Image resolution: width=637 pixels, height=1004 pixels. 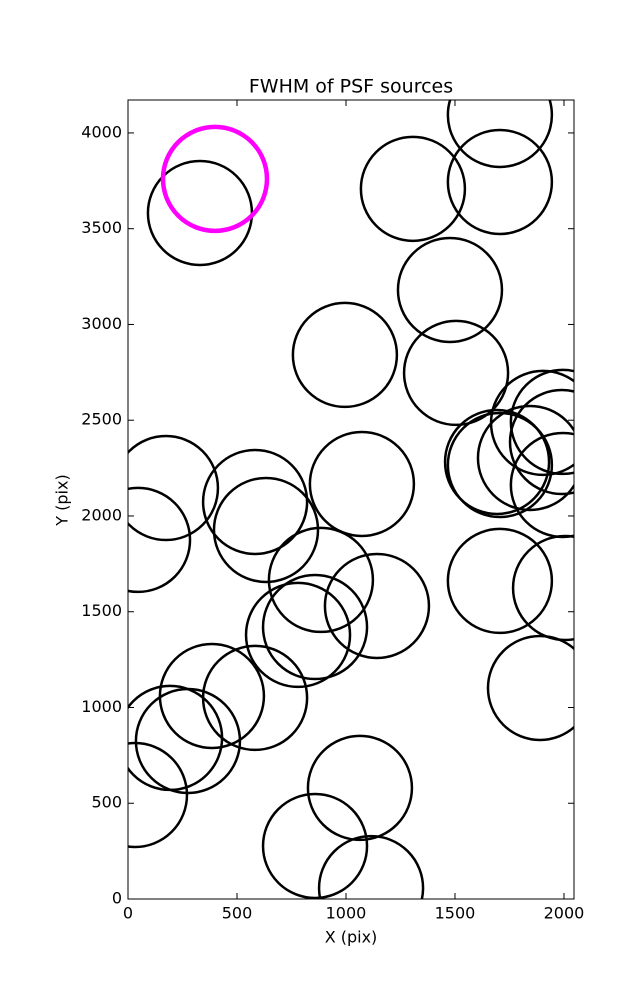 I want to click on y-tick-label: 1500, so click(x=101, y=610).